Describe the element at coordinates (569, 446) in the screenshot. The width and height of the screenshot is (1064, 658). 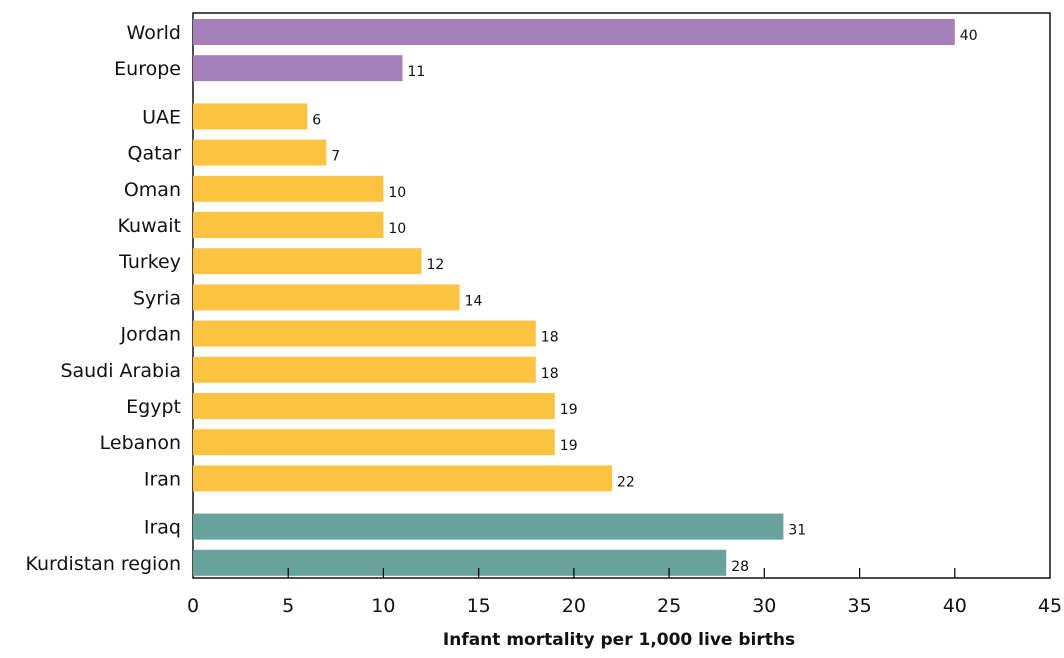
I see `value-label-lebanon: 19` at that location.